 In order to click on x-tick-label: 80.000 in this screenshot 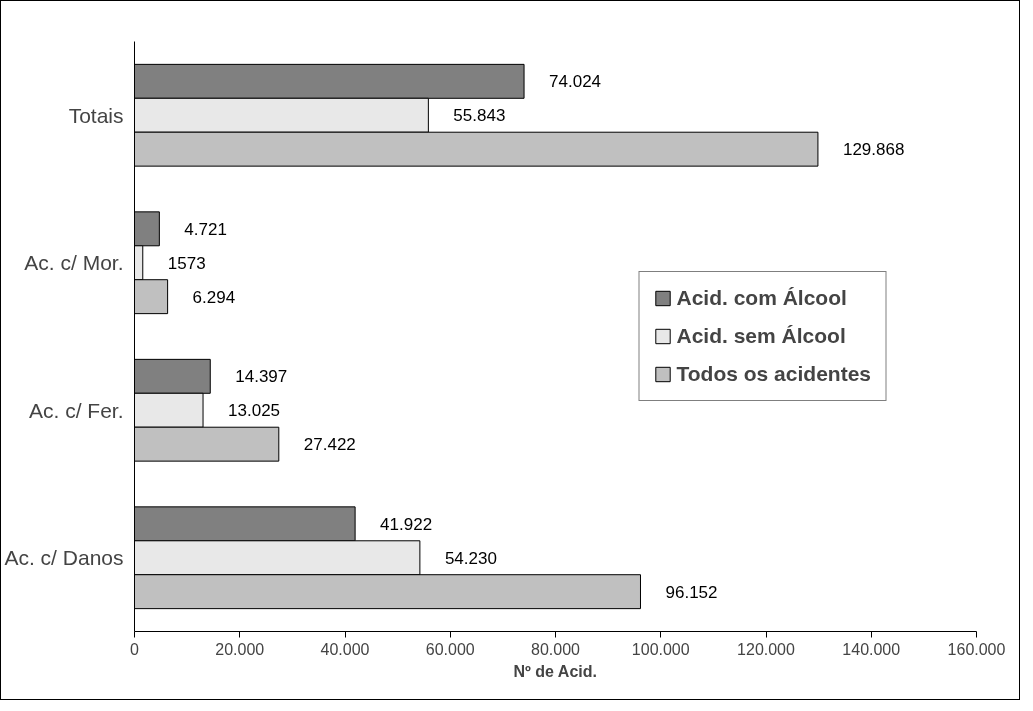, I will do `click(556, 649)`.